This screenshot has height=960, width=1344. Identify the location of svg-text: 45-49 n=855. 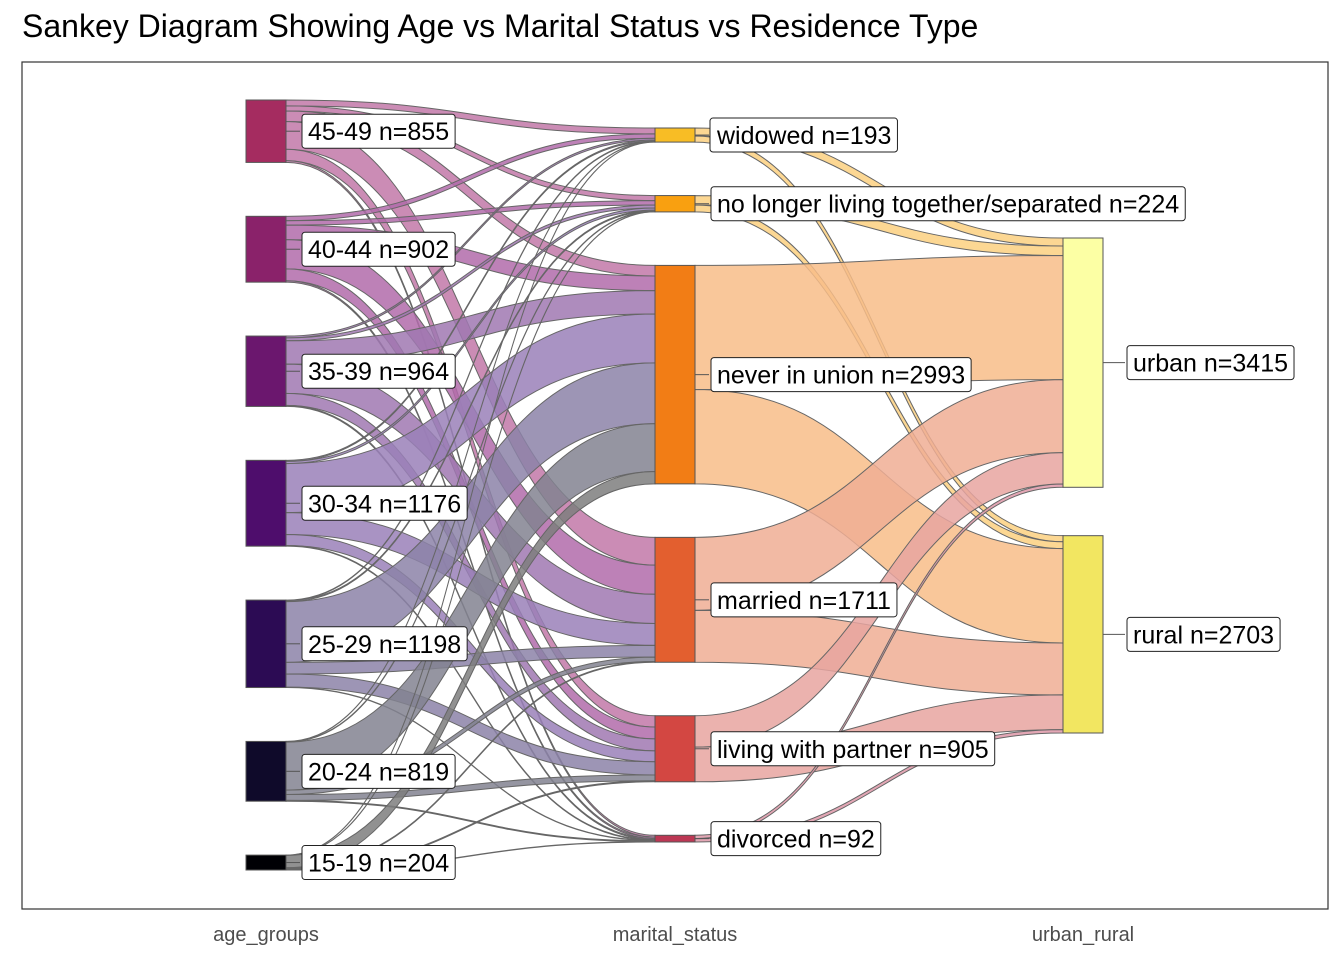
(378, 132).